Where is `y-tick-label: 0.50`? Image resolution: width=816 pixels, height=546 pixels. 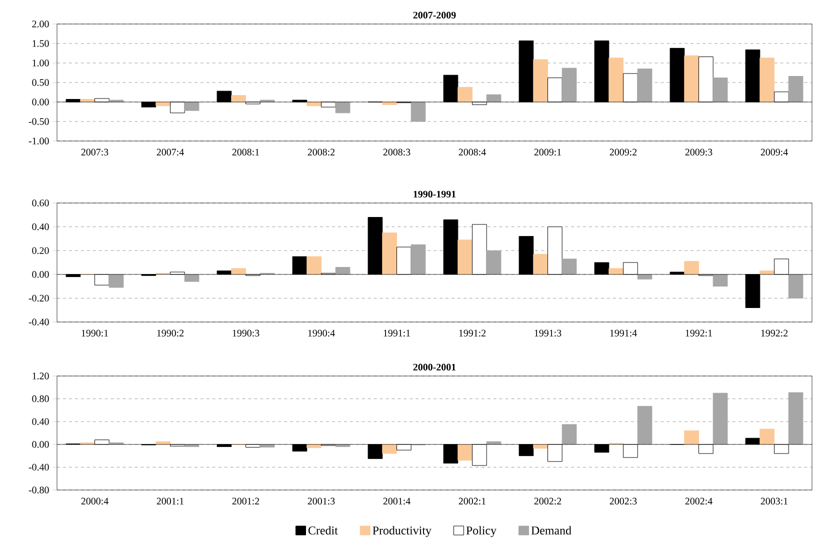
y-tick-label: 0.50 is located at coordinates (40, 82).